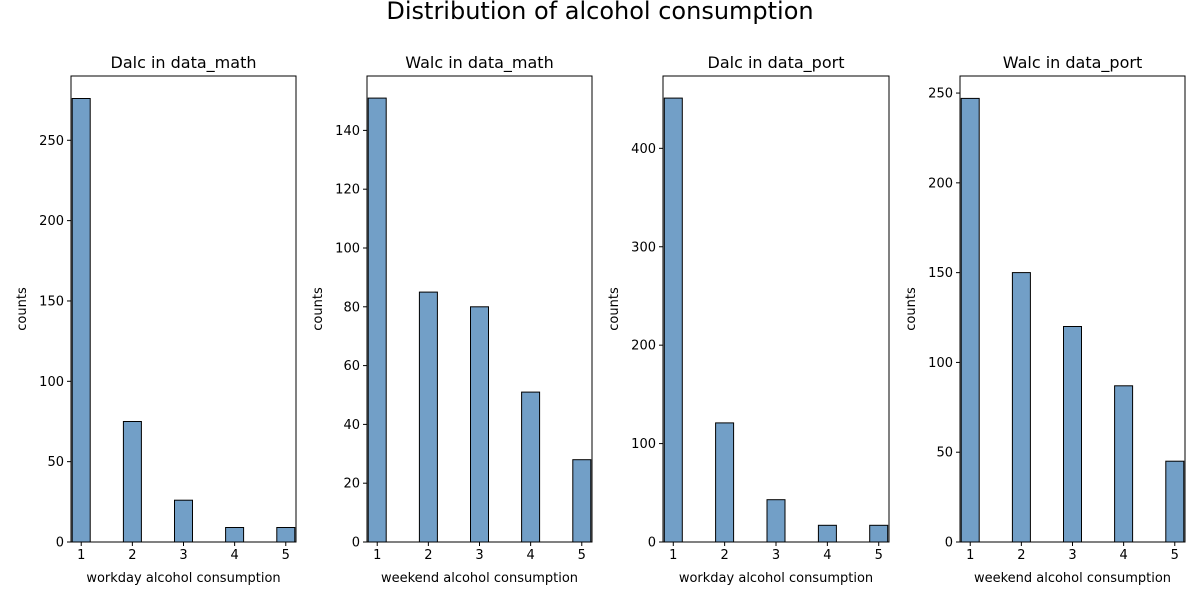 The image size is (1200, 604). What do you see at coordinates (347, 131) in the screenshot?
I see `y-tick-label: 140` at bounding box center [347, 131].